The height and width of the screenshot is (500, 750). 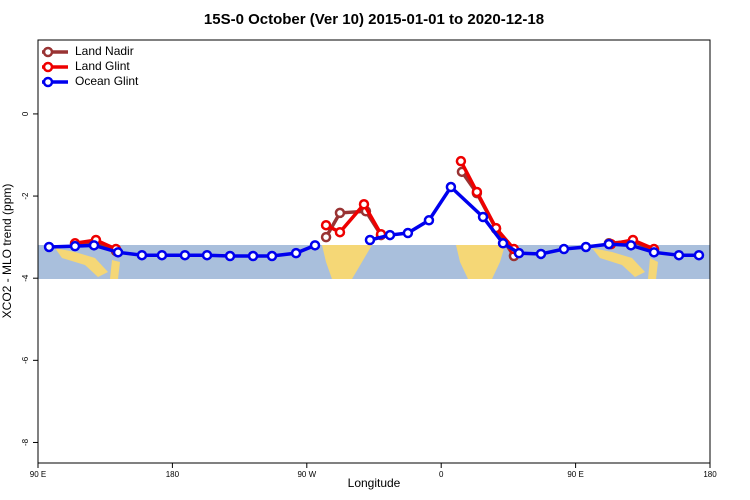 I want to click on y-tick-label: 0, so click(x=25, y=113).